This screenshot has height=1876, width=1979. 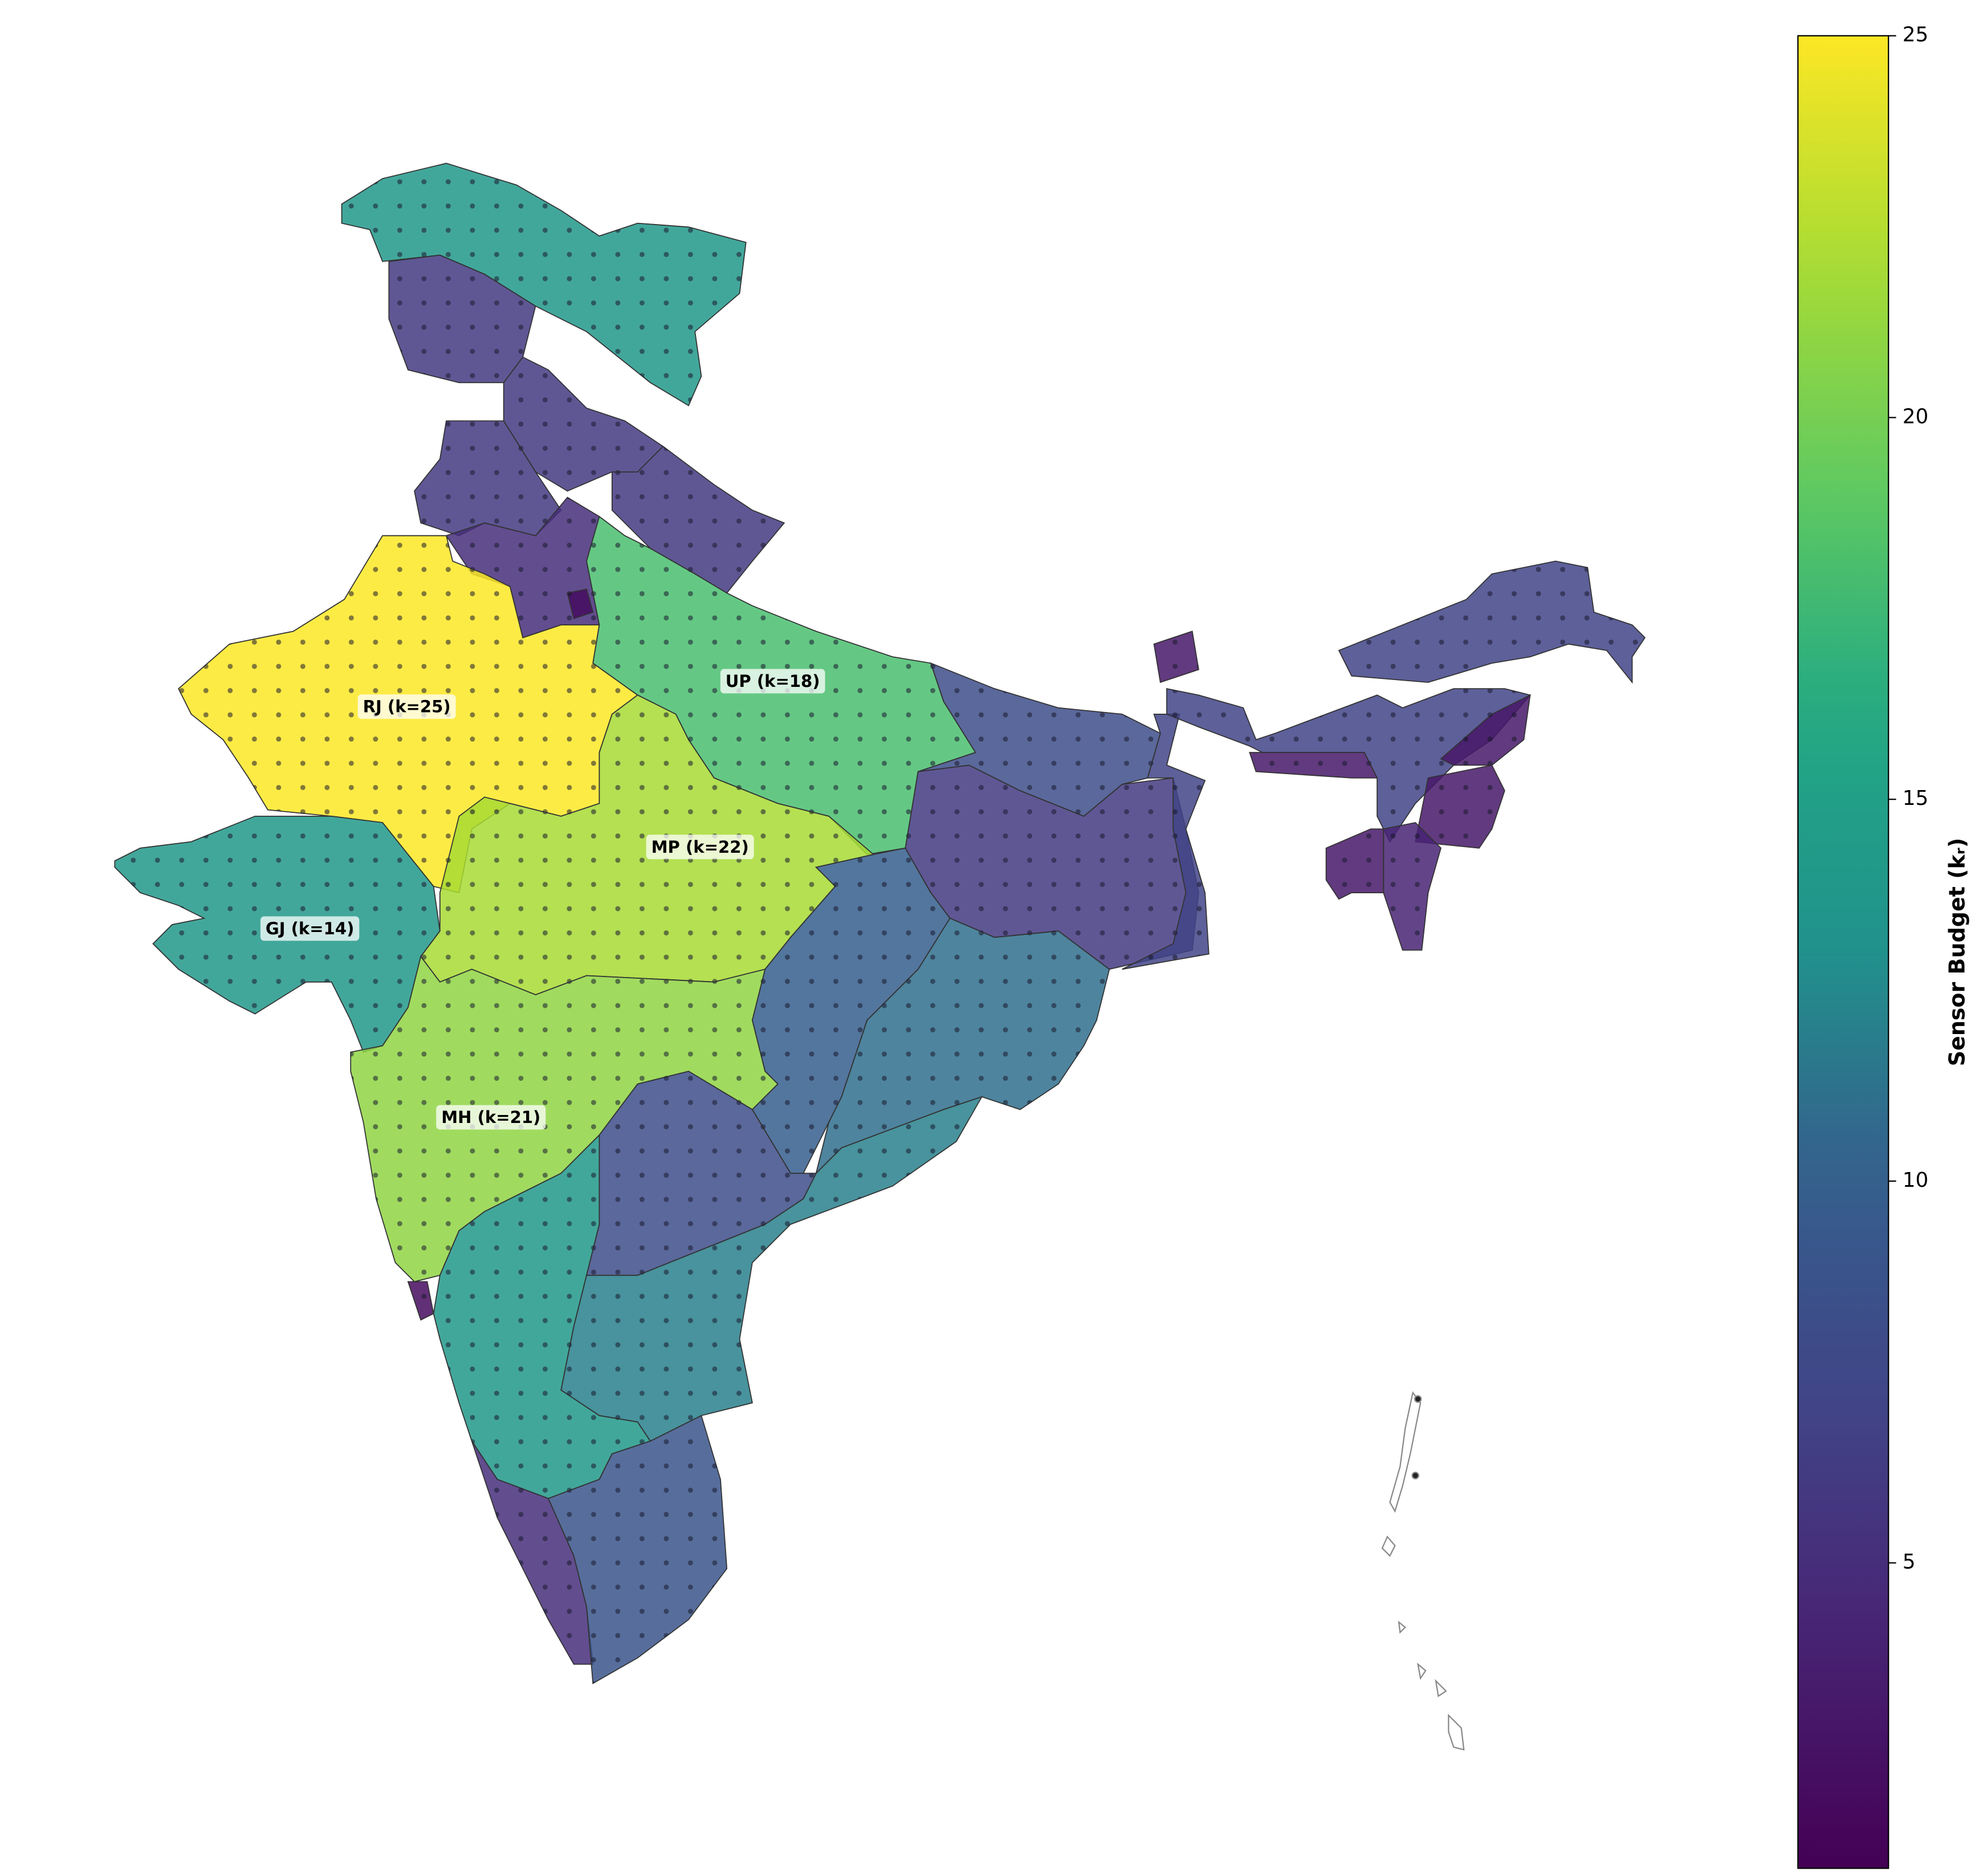 I want to click on label-text: UP (k=18), so click(x=773, y=681).